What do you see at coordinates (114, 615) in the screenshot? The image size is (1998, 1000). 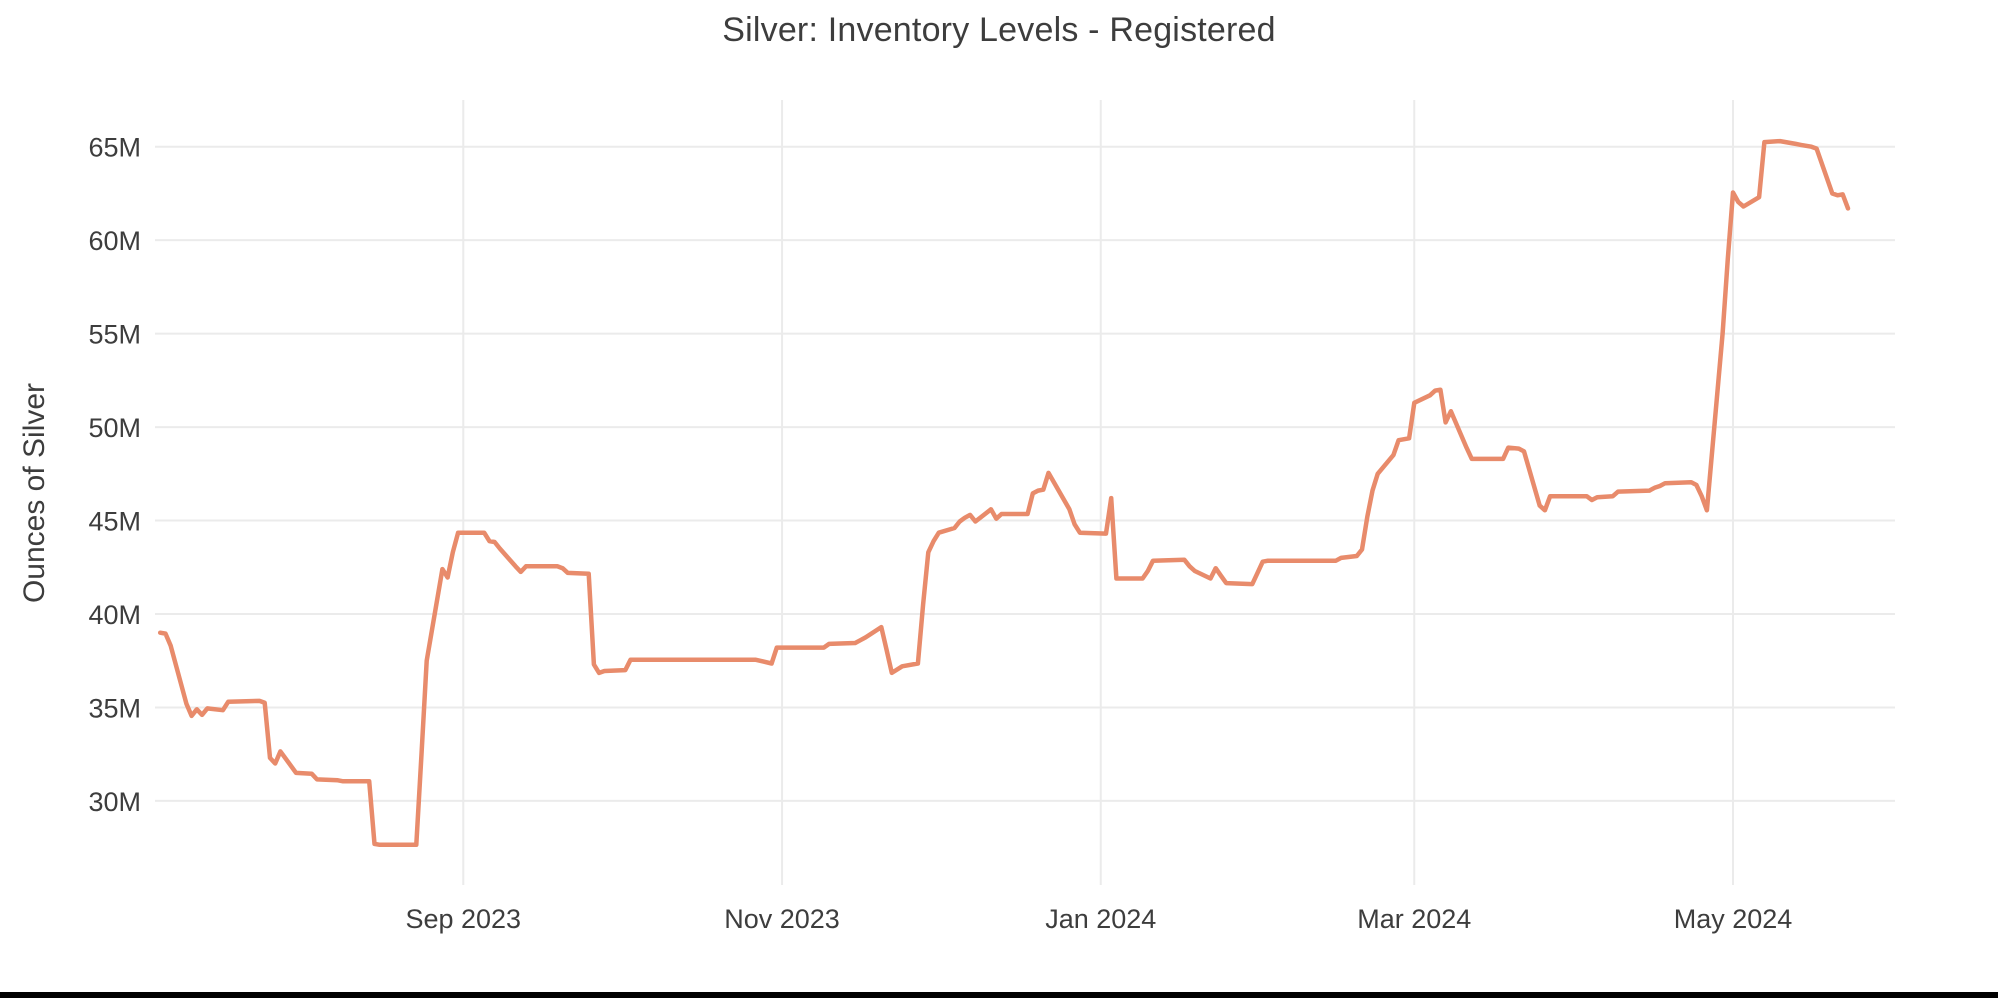 I see `y-tick-label: 40M` at bounding box center [114, 615].